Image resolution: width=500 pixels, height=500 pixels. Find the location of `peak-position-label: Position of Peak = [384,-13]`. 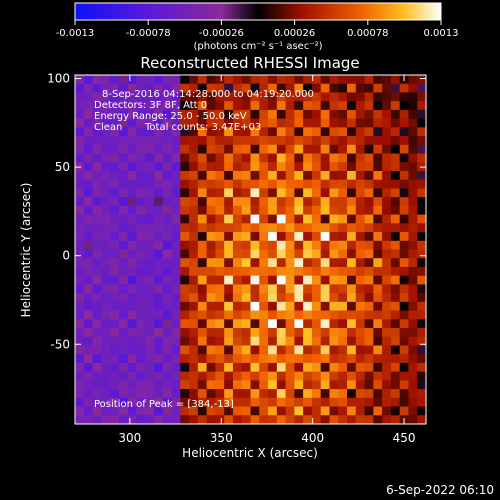

peak-position-label: Position of Peak = [384,-13] is located at coordinates (164, 404).